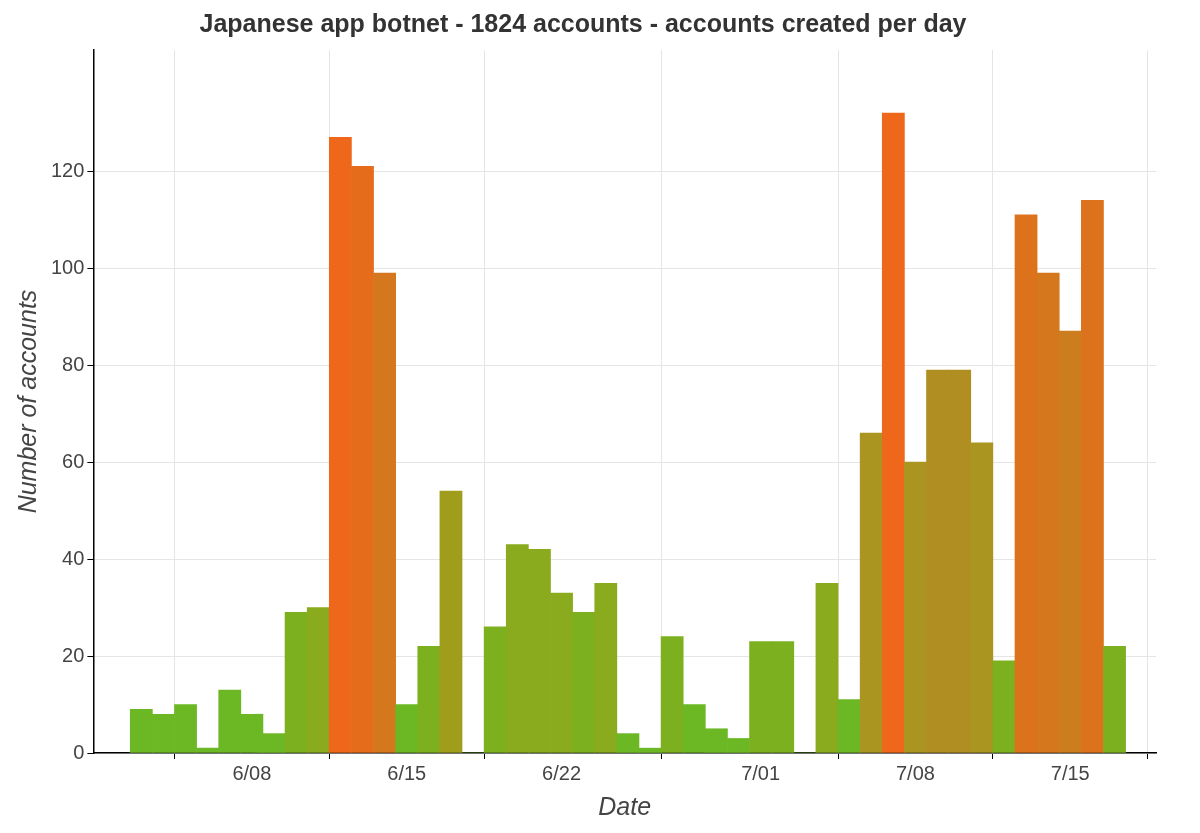  Describe the element at coordinates (73, 557) in the screenshot. I see `y-tick-label: 40` at that location.